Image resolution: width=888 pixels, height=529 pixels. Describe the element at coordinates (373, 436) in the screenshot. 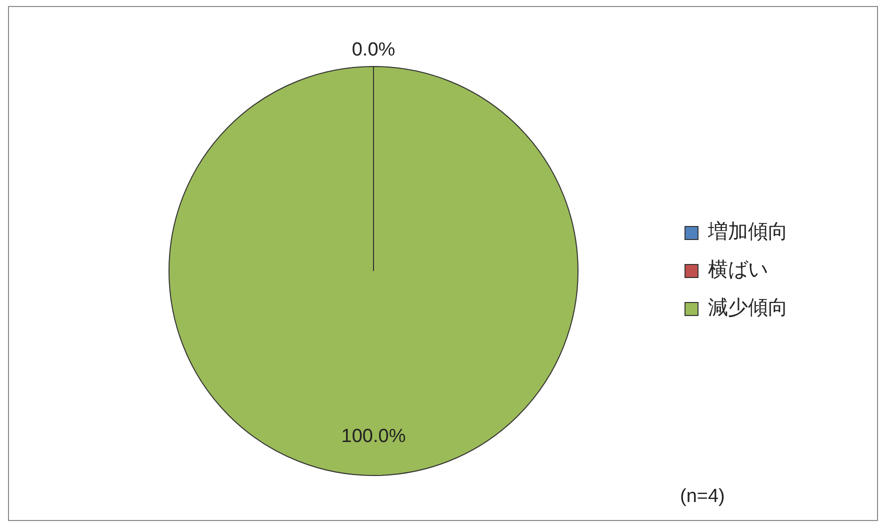

I see `data-label: 100.0%` at that location.